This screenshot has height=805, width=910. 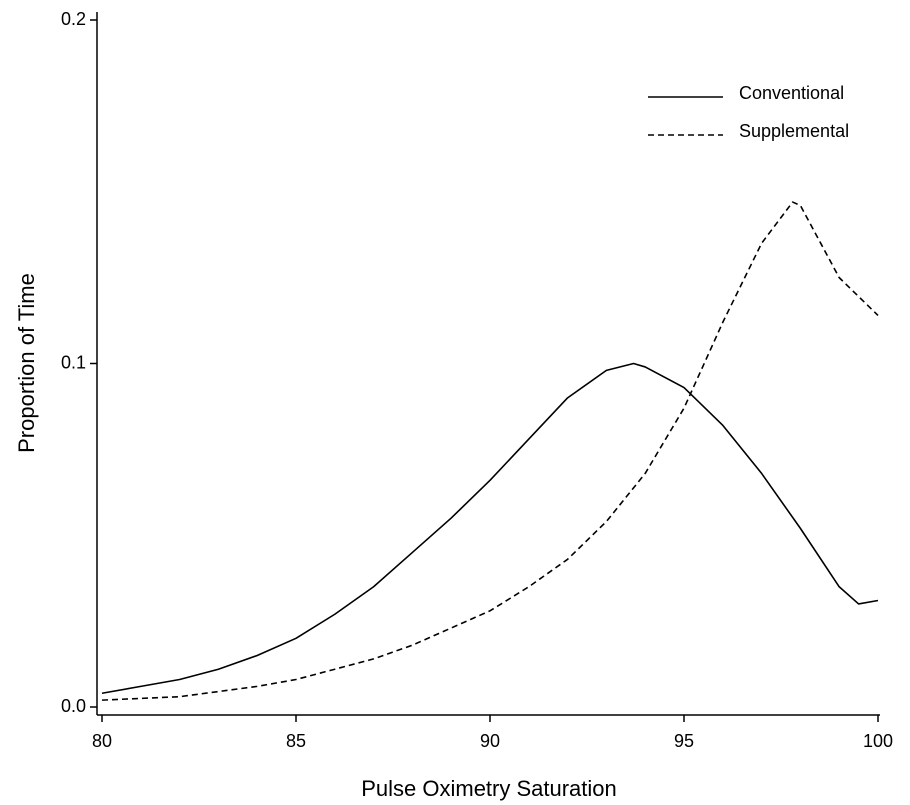 What do you see at coordinates (490, 741) in the screenshot?
I see `x-tick-label: 90` at bounding box center [490, 741].